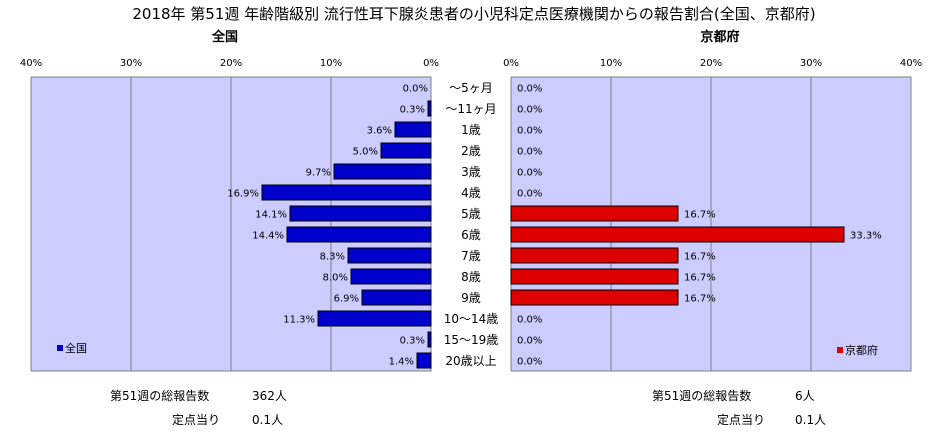 The height and width of the screenshot is (433, 949). What do you see at coordinates (415, 89) in the screenshot?
I see `bar-label-national: 0.0%` at bounding box center [415, 89].